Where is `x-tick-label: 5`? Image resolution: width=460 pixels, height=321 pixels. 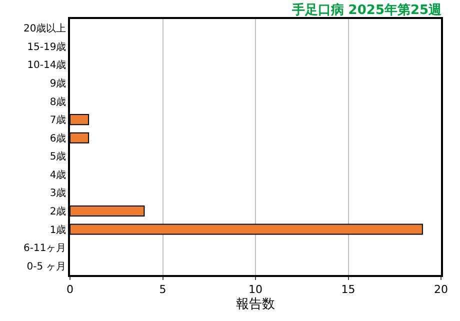 x-tick-label: 5 is located at coordinates (162, 289).